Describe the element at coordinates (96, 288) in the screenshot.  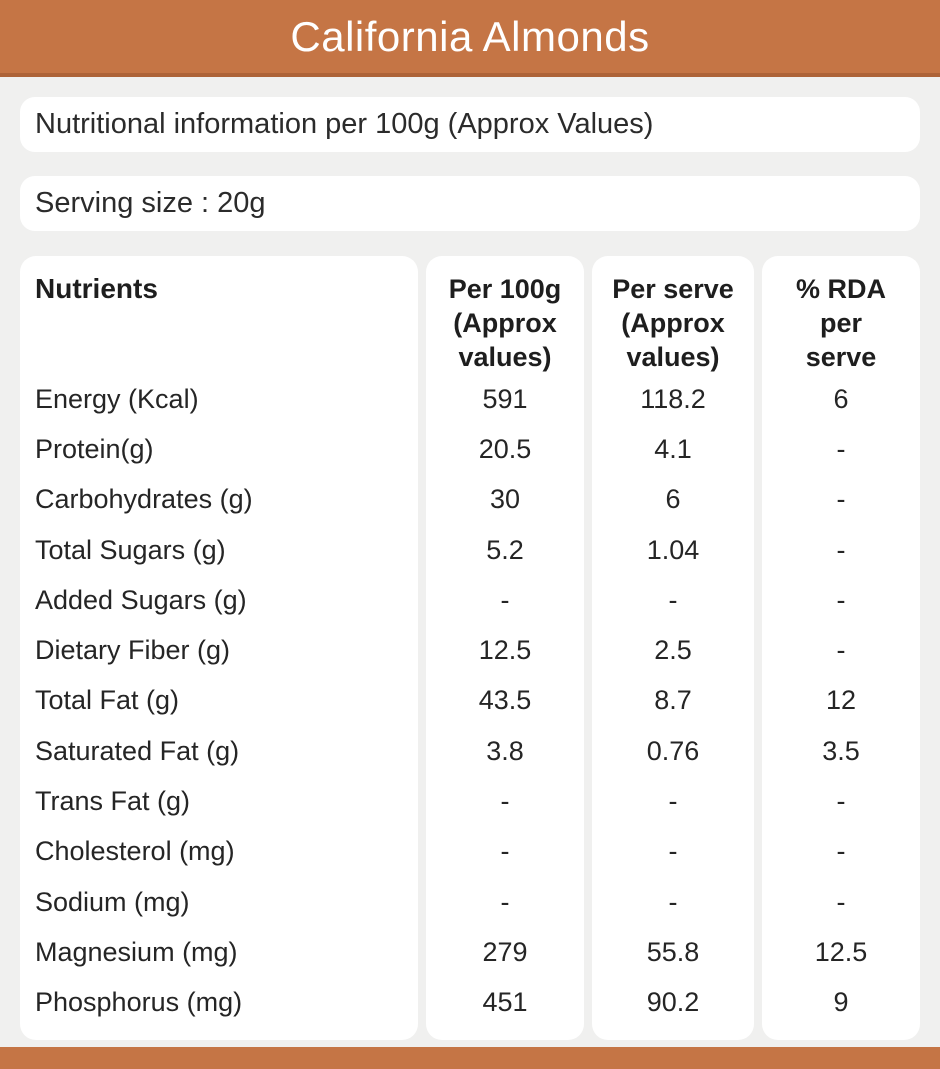
I see `column-header: Nutrients` at that location.